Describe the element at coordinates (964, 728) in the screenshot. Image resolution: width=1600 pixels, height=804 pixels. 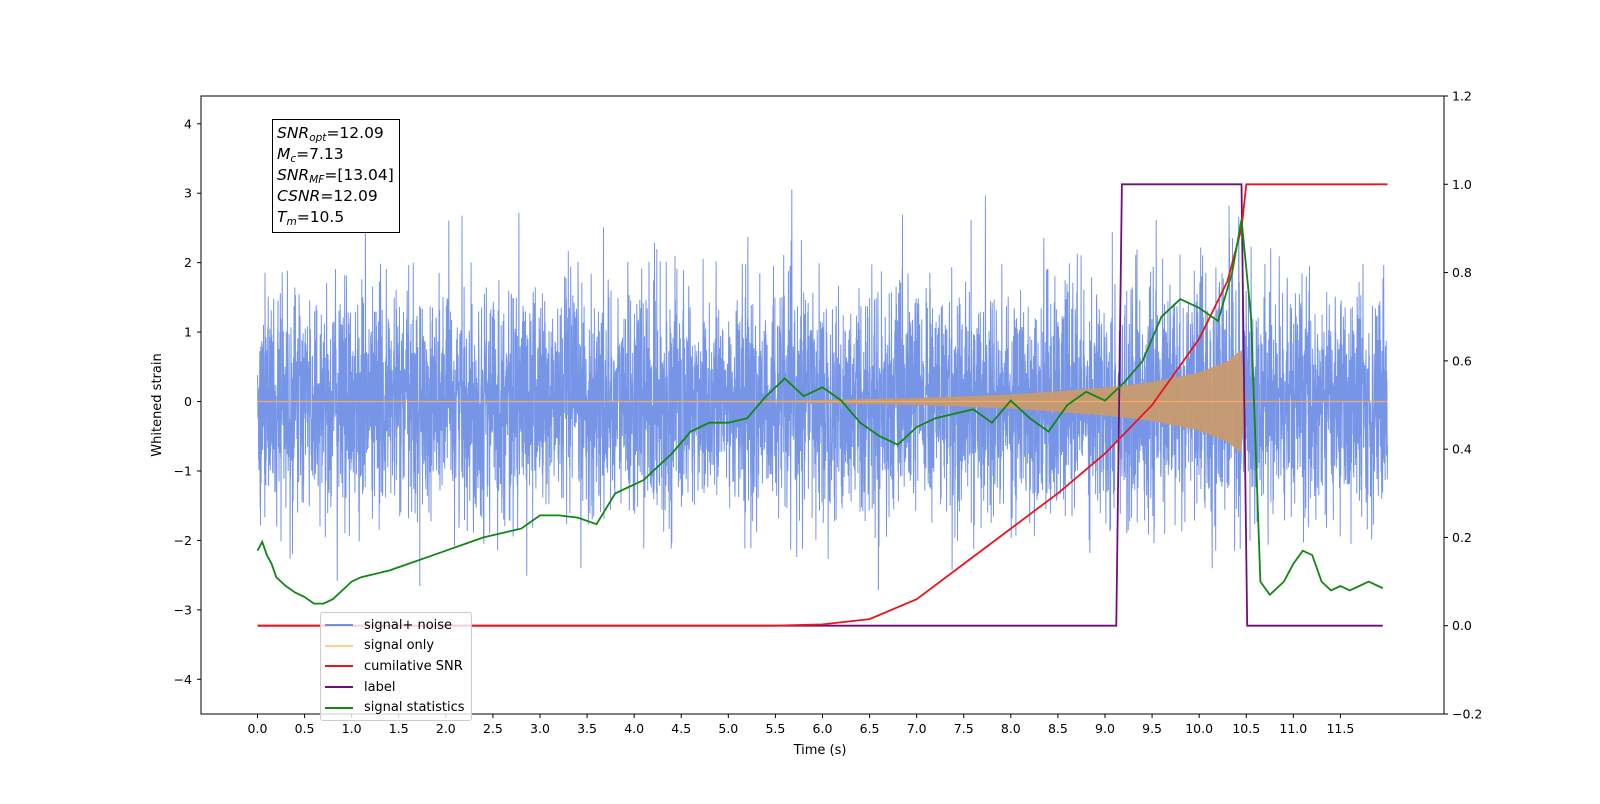
I see `x-tick-label: 7.5` at that location.